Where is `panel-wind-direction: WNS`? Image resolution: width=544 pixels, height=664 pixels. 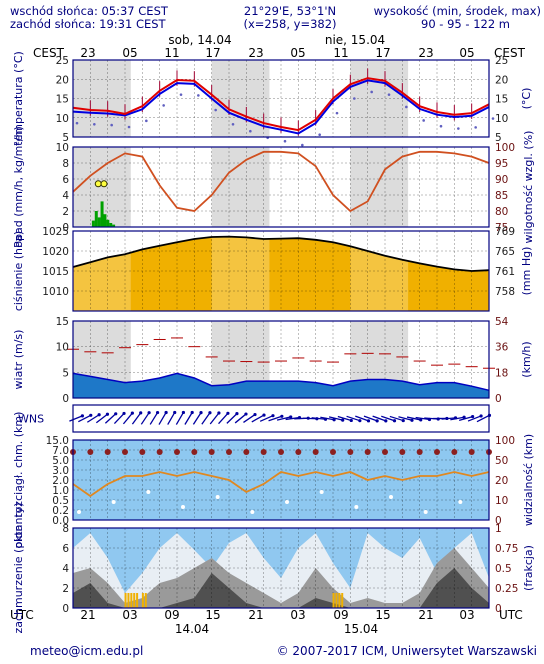 panel-wind-direction: WNS is located at coordinates (255, 418).